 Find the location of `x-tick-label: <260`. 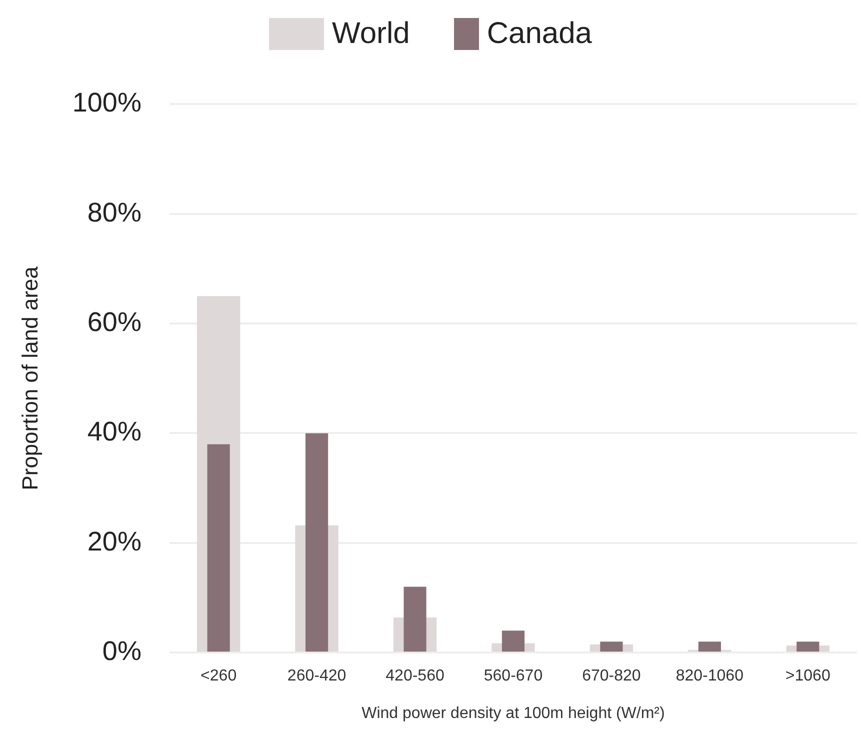

x-tick-label: <260 is located at coordinates (218, 676).